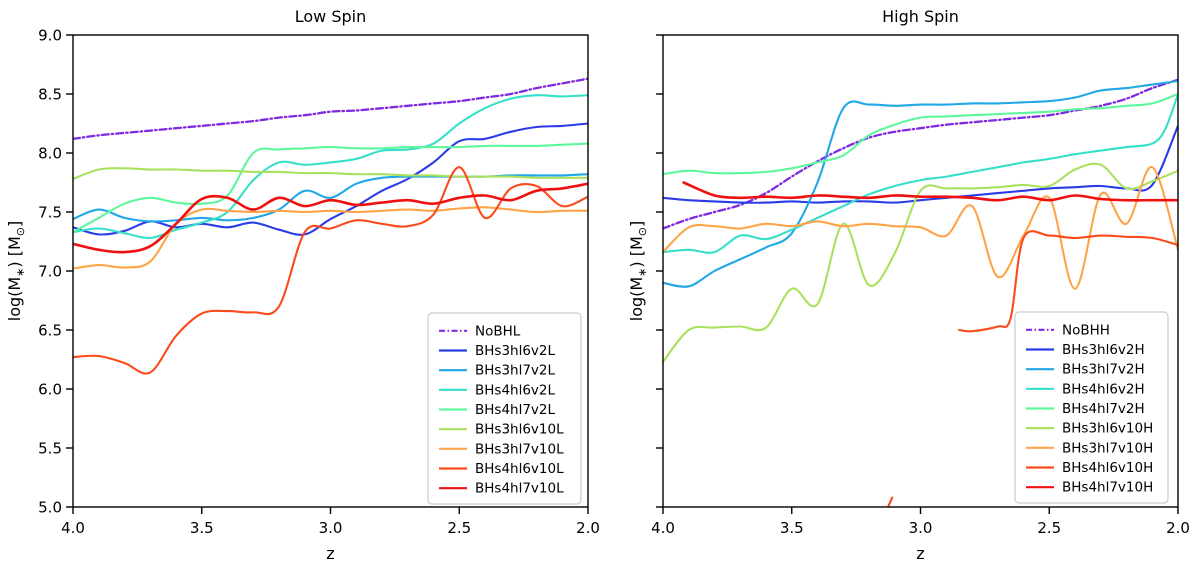 The width and height of the screenshot is (1200, 575). What do you see at coordinates (519, 430) in the screenshot?
I see `legend-label: BHs3hl6v10L` at bounding box center [519, 430].